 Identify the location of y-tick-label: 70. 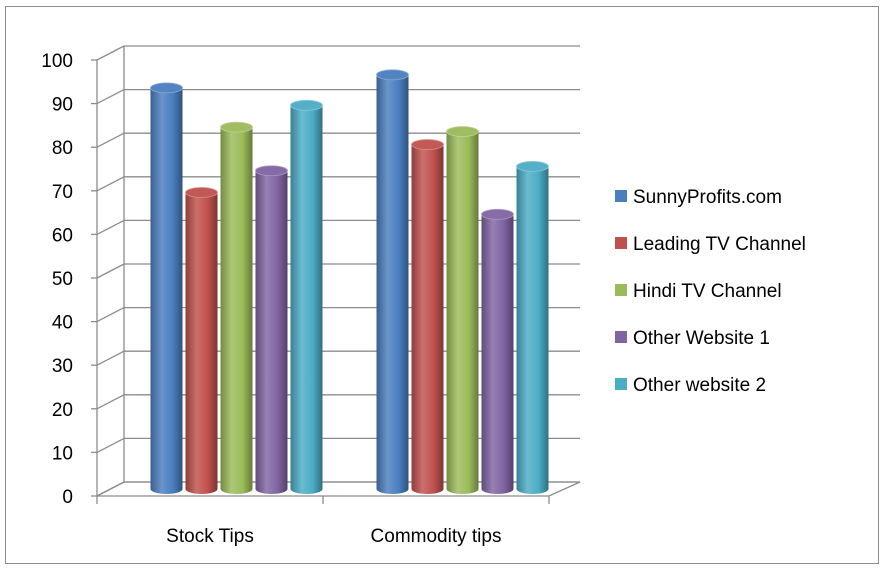
(62, 192).